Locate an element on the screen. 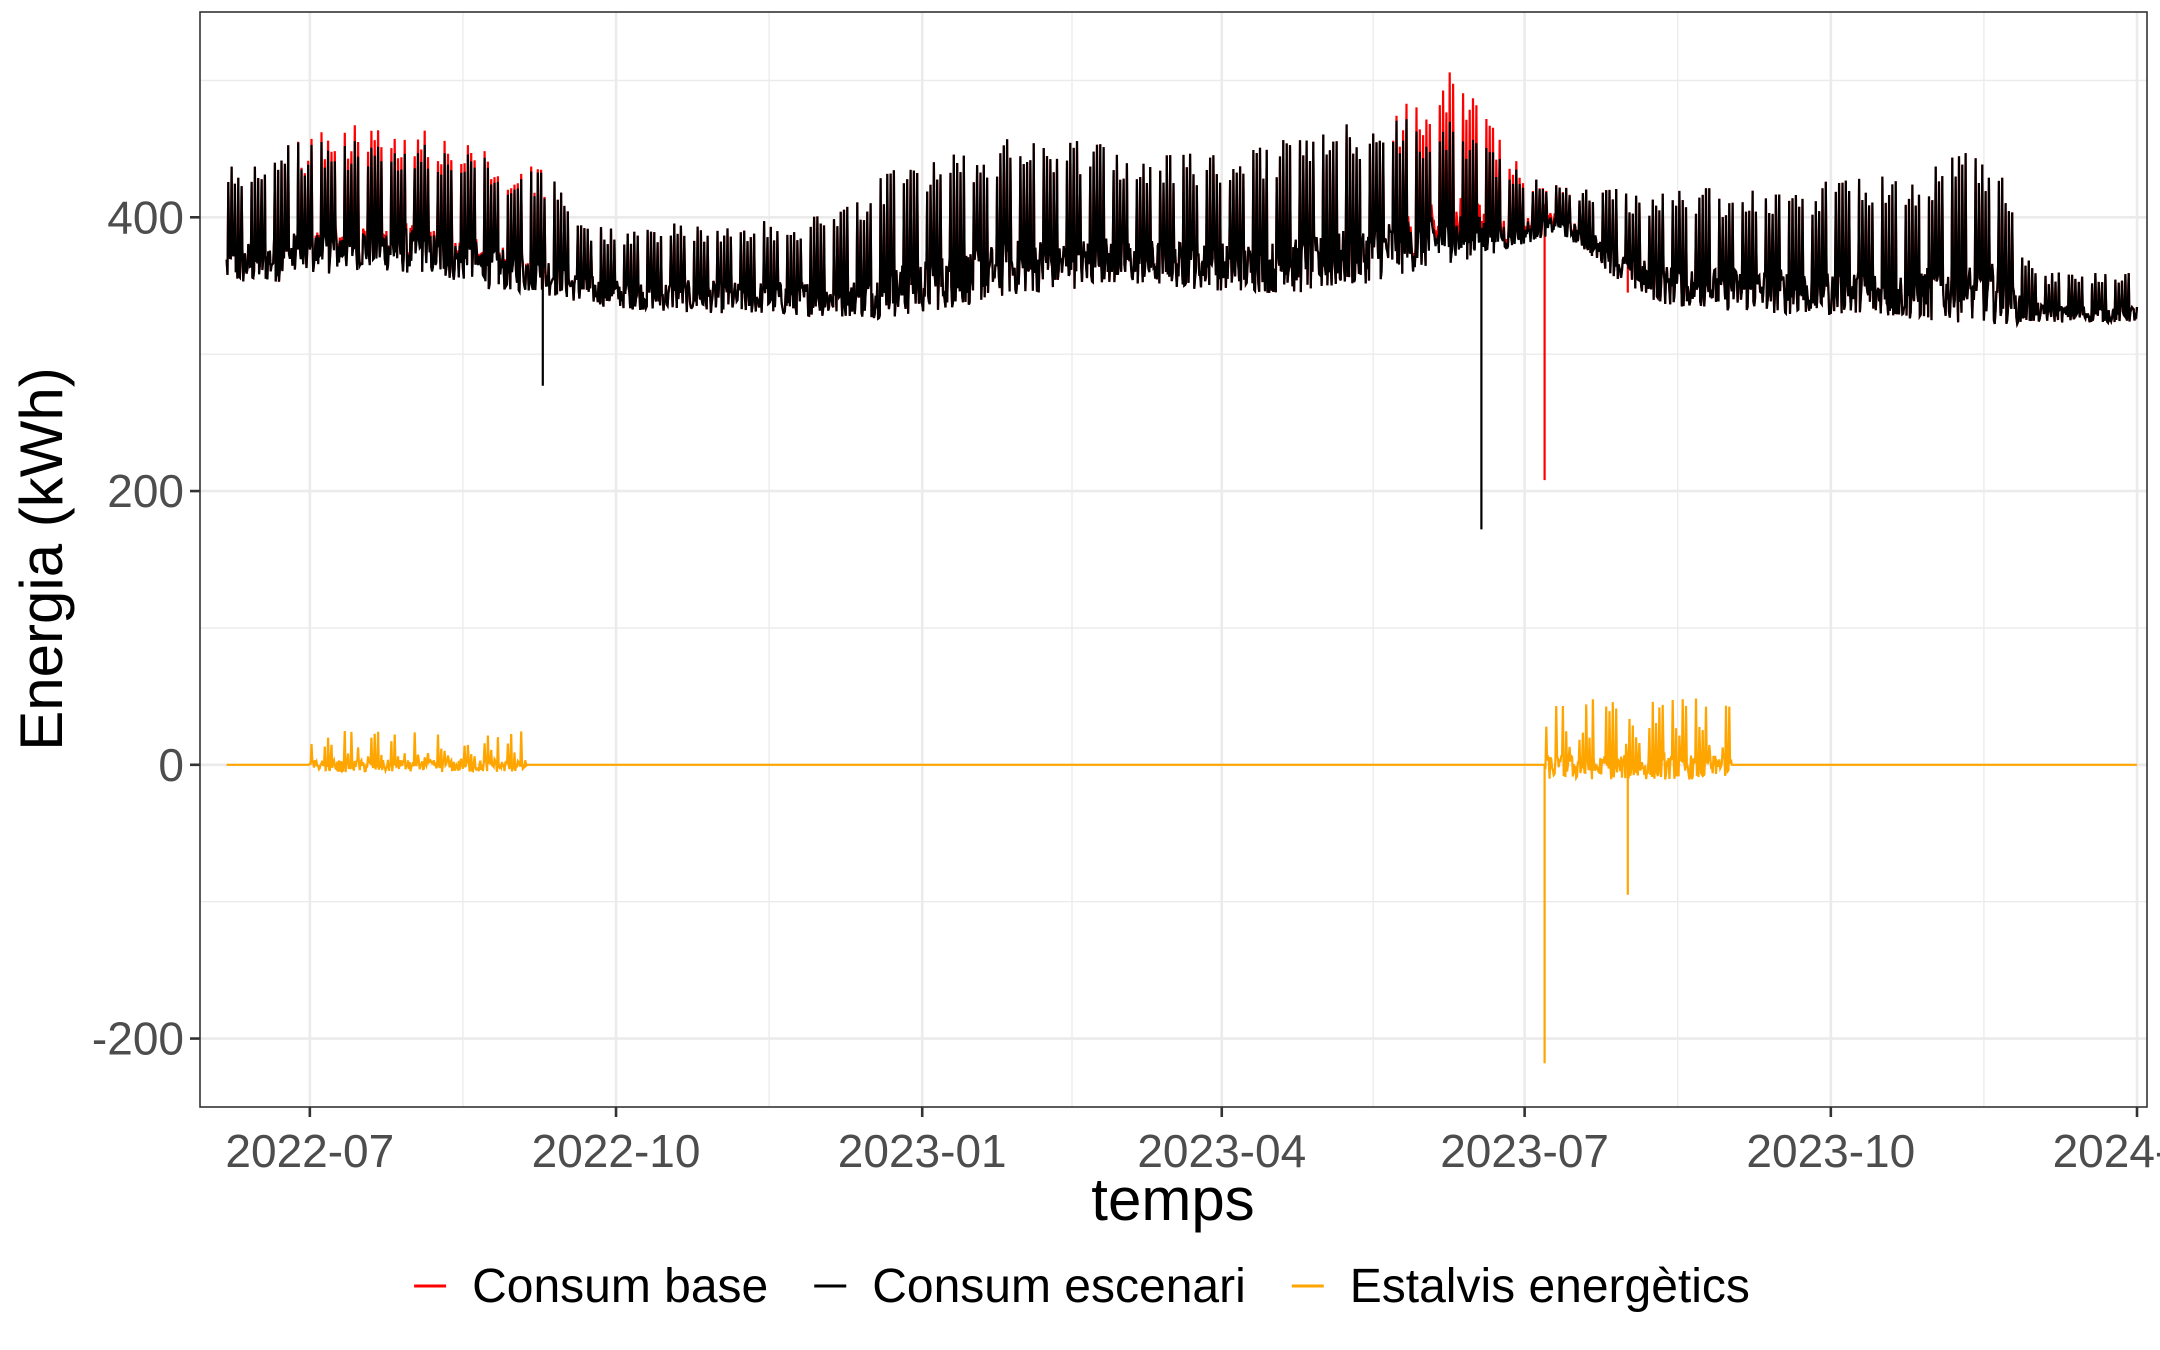  y-tick-label: 200 is located at coordinates (145, 491).